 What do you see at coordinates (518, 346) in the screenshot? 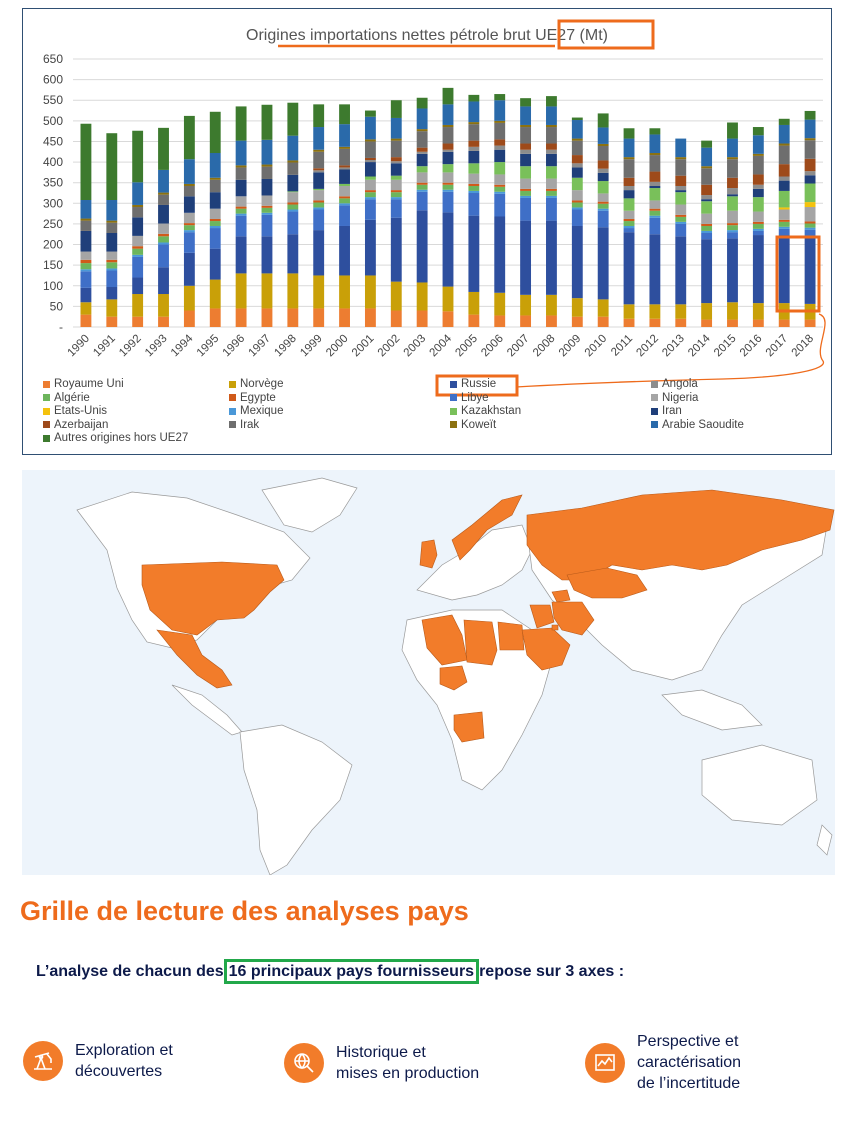
I see `x-tick-label: 2007` at bounding box center [518, 346].